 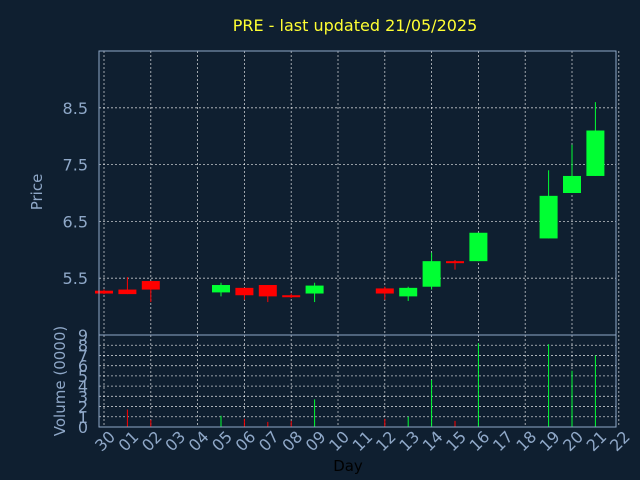 What do you see at coordinates (83, 427) in the screenshot?
I see `volume-tick-label: 0` at bounding box center [83, 427].